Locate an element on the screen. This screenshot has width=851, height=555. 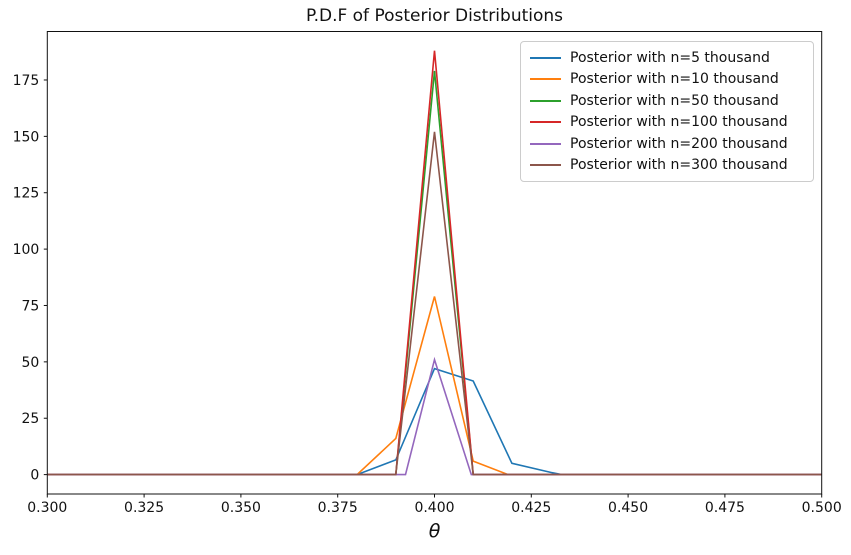
legend-item-1: Posterior with n=10 thousand is located at coordinates (667, 79).